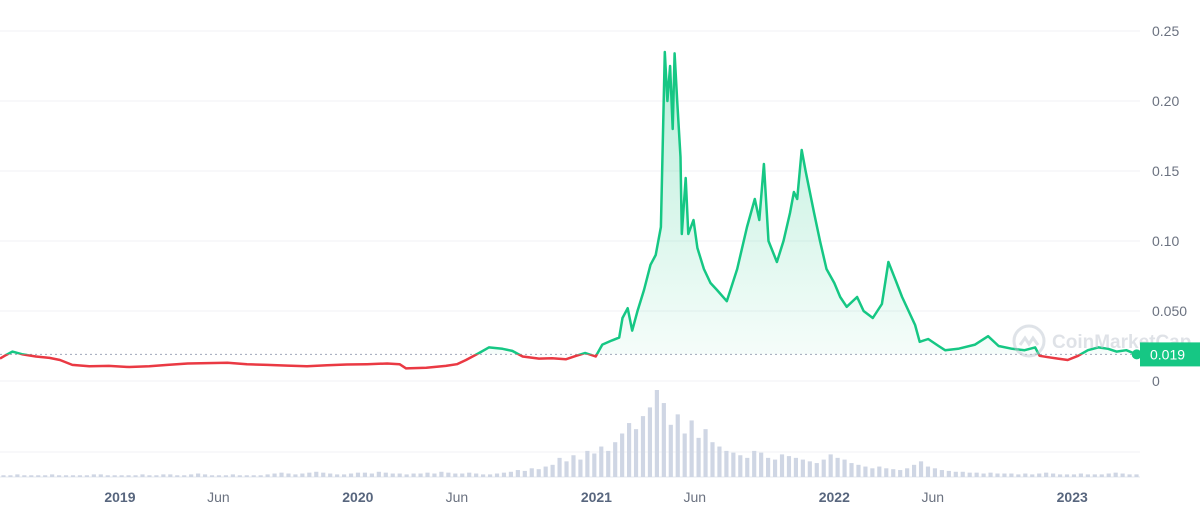  What do you see at coordinates (568, 362) in the screenshot?
I see `price-line-below` at bounding box center [568, 362].